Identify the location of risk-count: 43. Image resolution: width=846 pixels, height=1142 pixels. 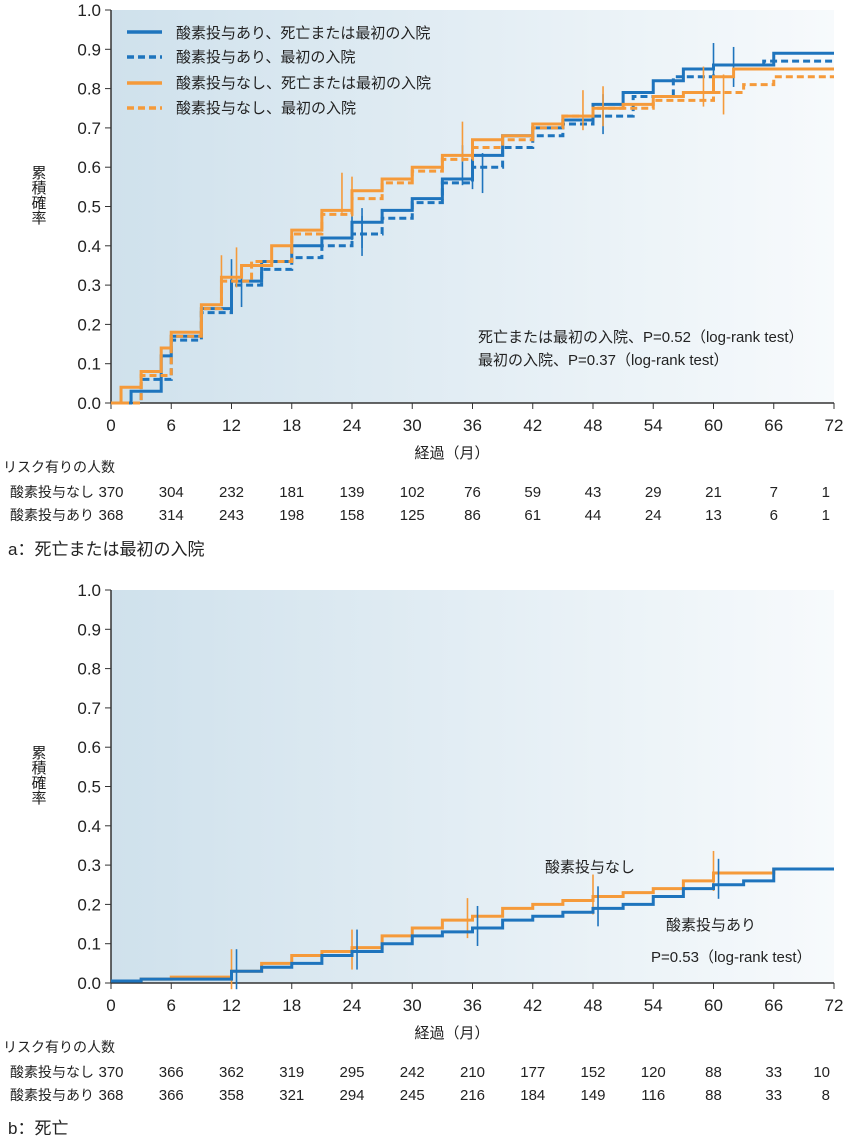
(593, 492).